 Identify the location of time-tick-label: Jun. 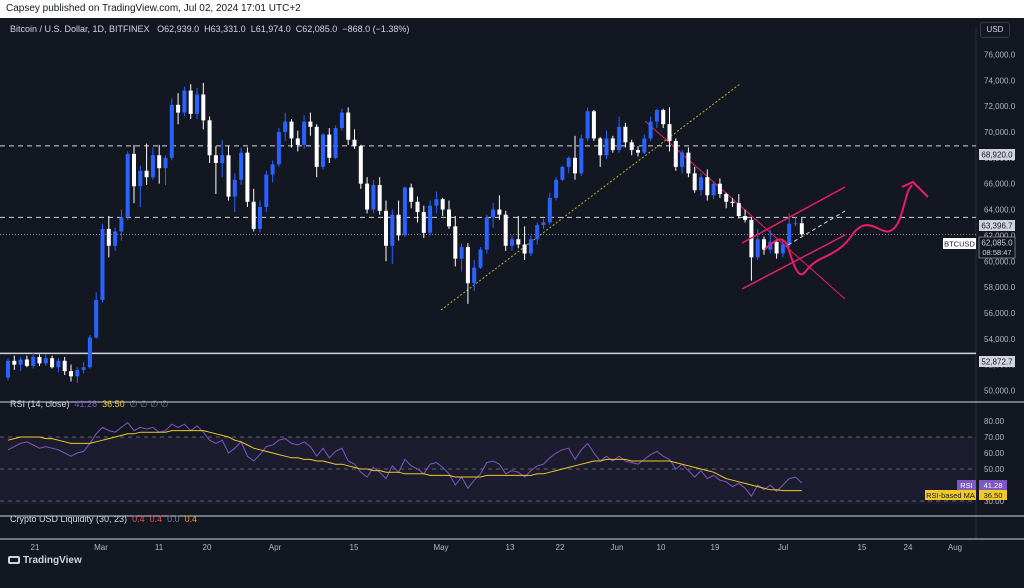
(617, 547).